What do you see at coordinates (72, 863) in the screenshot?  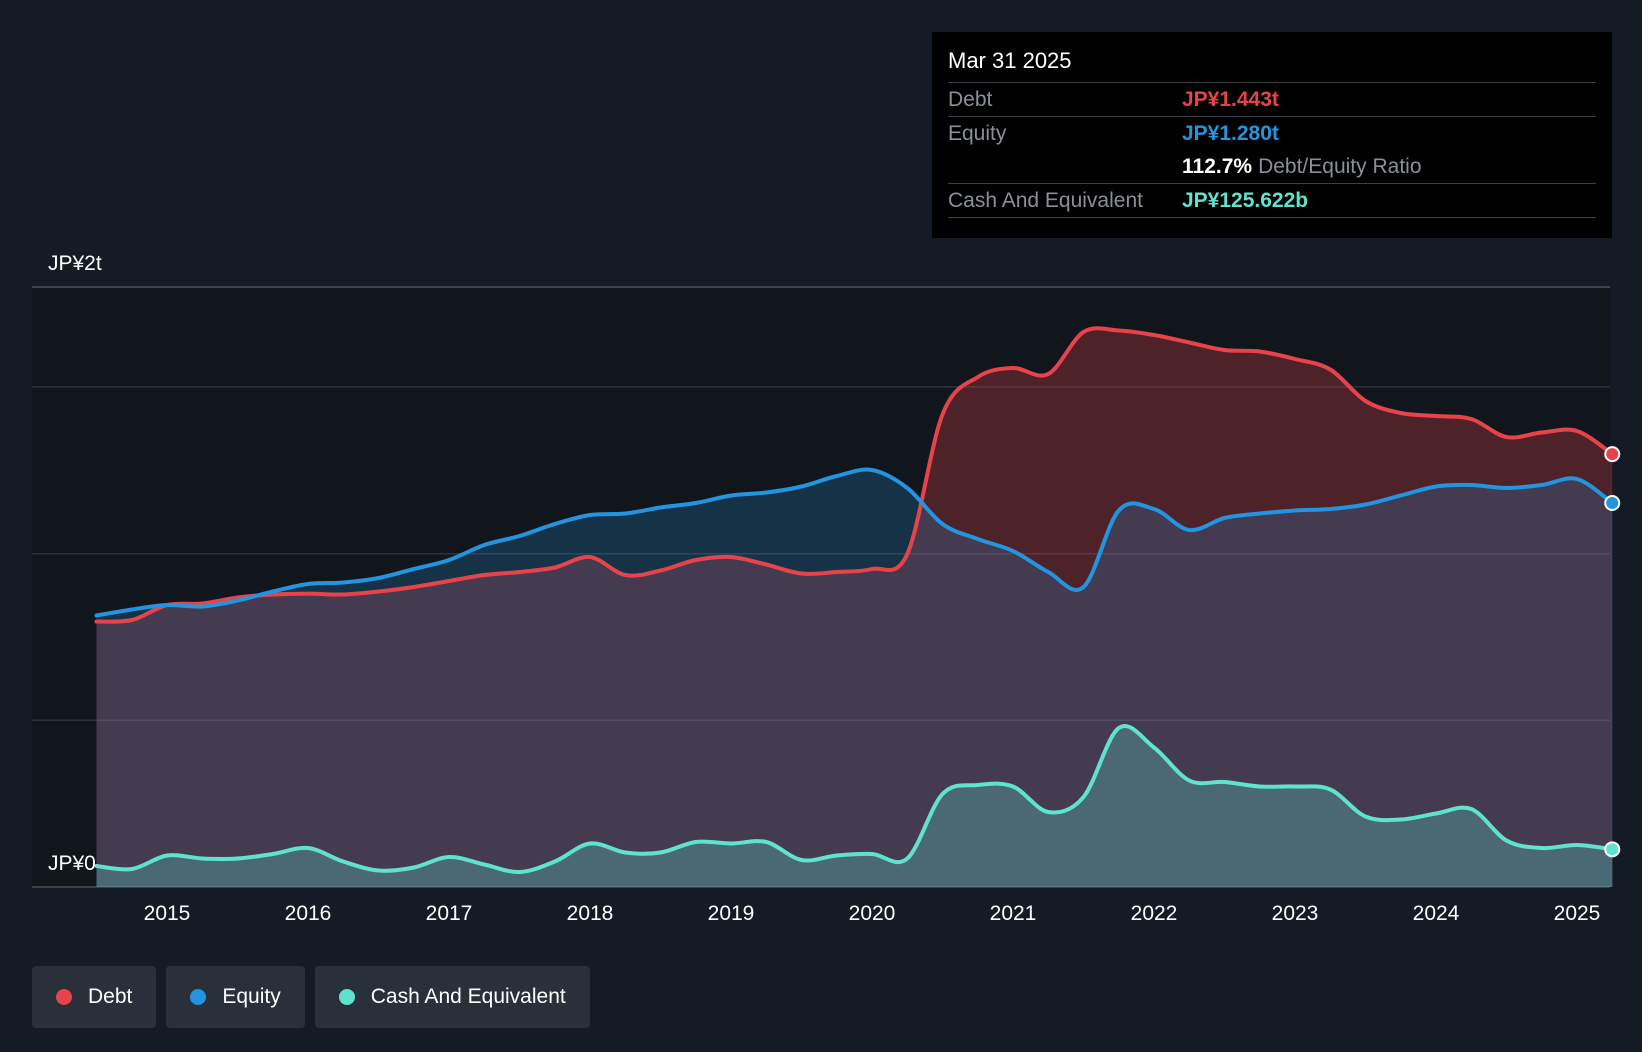 I see `y-axis-label-bottom: JP¥0` at bounding box center [72, 863].